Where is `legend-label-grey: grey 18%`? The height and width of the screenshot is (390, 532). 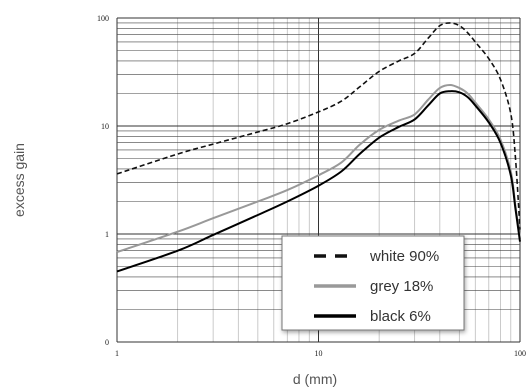 legend-label-grey: grey 18% is located at coordinates (401, 286).